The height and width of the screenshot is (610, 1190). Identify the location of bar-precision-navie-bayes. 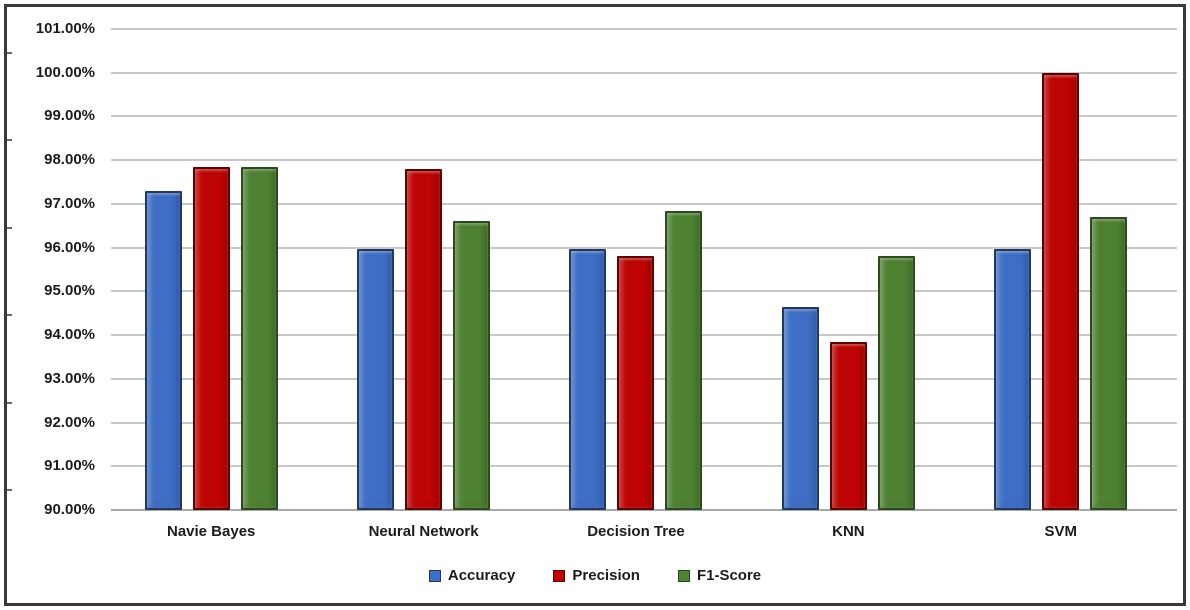
(211, 338).